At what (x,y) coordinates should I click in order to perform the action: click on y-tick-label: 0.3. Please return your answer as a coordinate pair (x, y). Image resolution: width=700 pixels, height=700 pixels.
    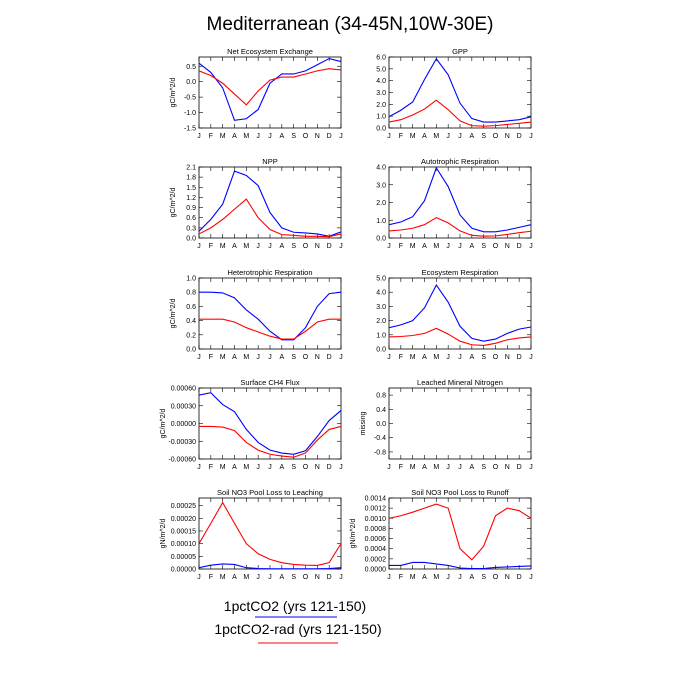
    Looking at the image, I should click on (191, 228).